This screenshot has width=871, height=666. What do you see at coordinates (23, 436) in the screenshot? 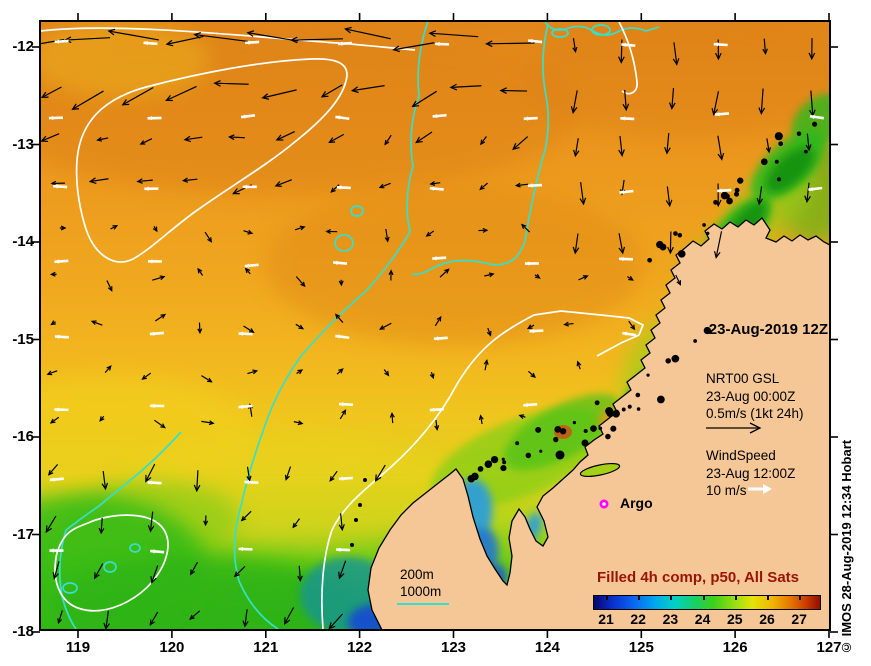
I see `y-axis-tick-label: -16` at bounding box center [23, 436].